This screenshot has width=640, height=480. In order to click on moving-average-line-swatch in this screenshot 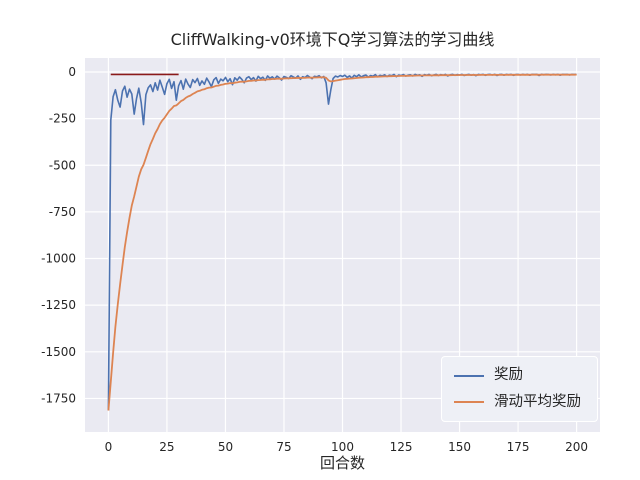, I will do `click(469, 402)`.